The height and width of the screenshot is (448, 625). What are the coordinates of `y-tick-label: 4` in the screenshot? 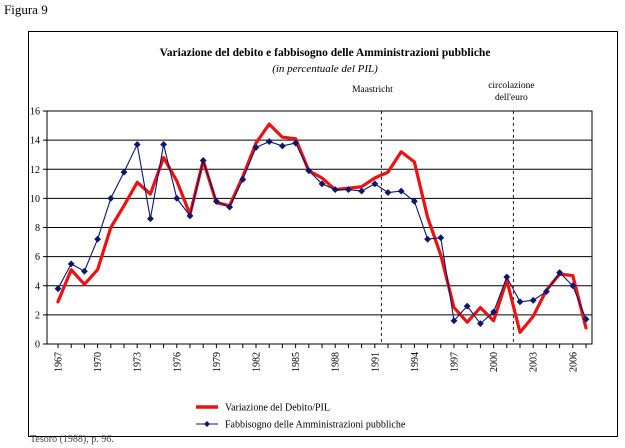 It's located at (37, 286).